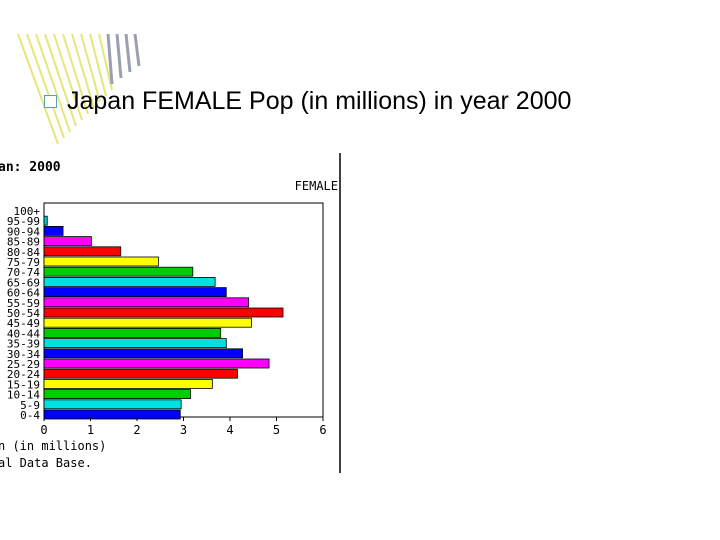 The width and height of the screenshot is (720, 540). What do you see at coordinates (23, 231) in the screenshot?
I see `age-label-90-94: 90-94` at bounding box center [23, 231].